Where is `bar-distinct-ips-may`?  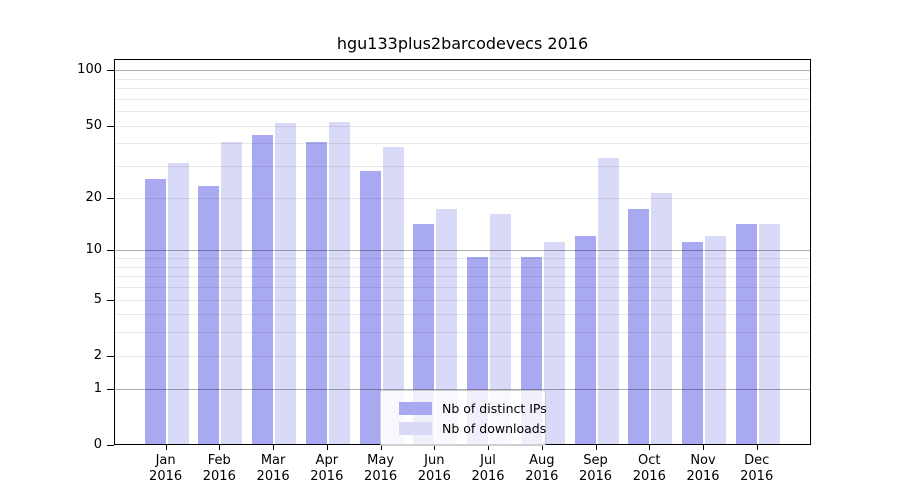
bar-distinct-ips-may is located at coordinates (370, 307).